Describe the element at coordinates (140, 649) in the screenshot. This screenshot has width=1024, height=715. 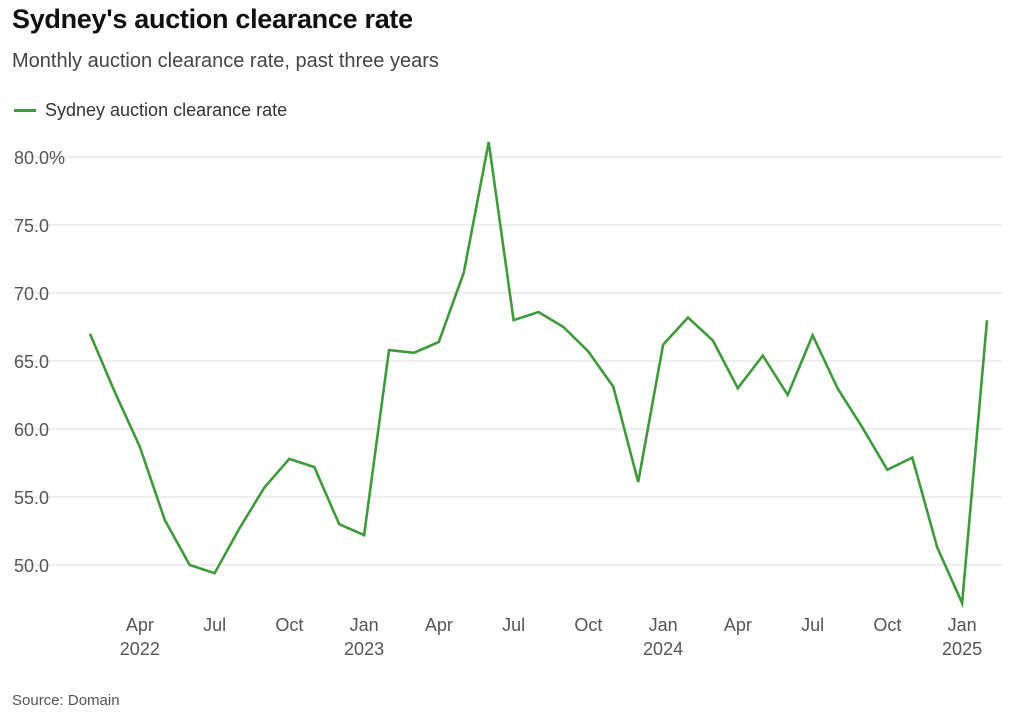
I see `x-tick-year-label: 2022` at that location.